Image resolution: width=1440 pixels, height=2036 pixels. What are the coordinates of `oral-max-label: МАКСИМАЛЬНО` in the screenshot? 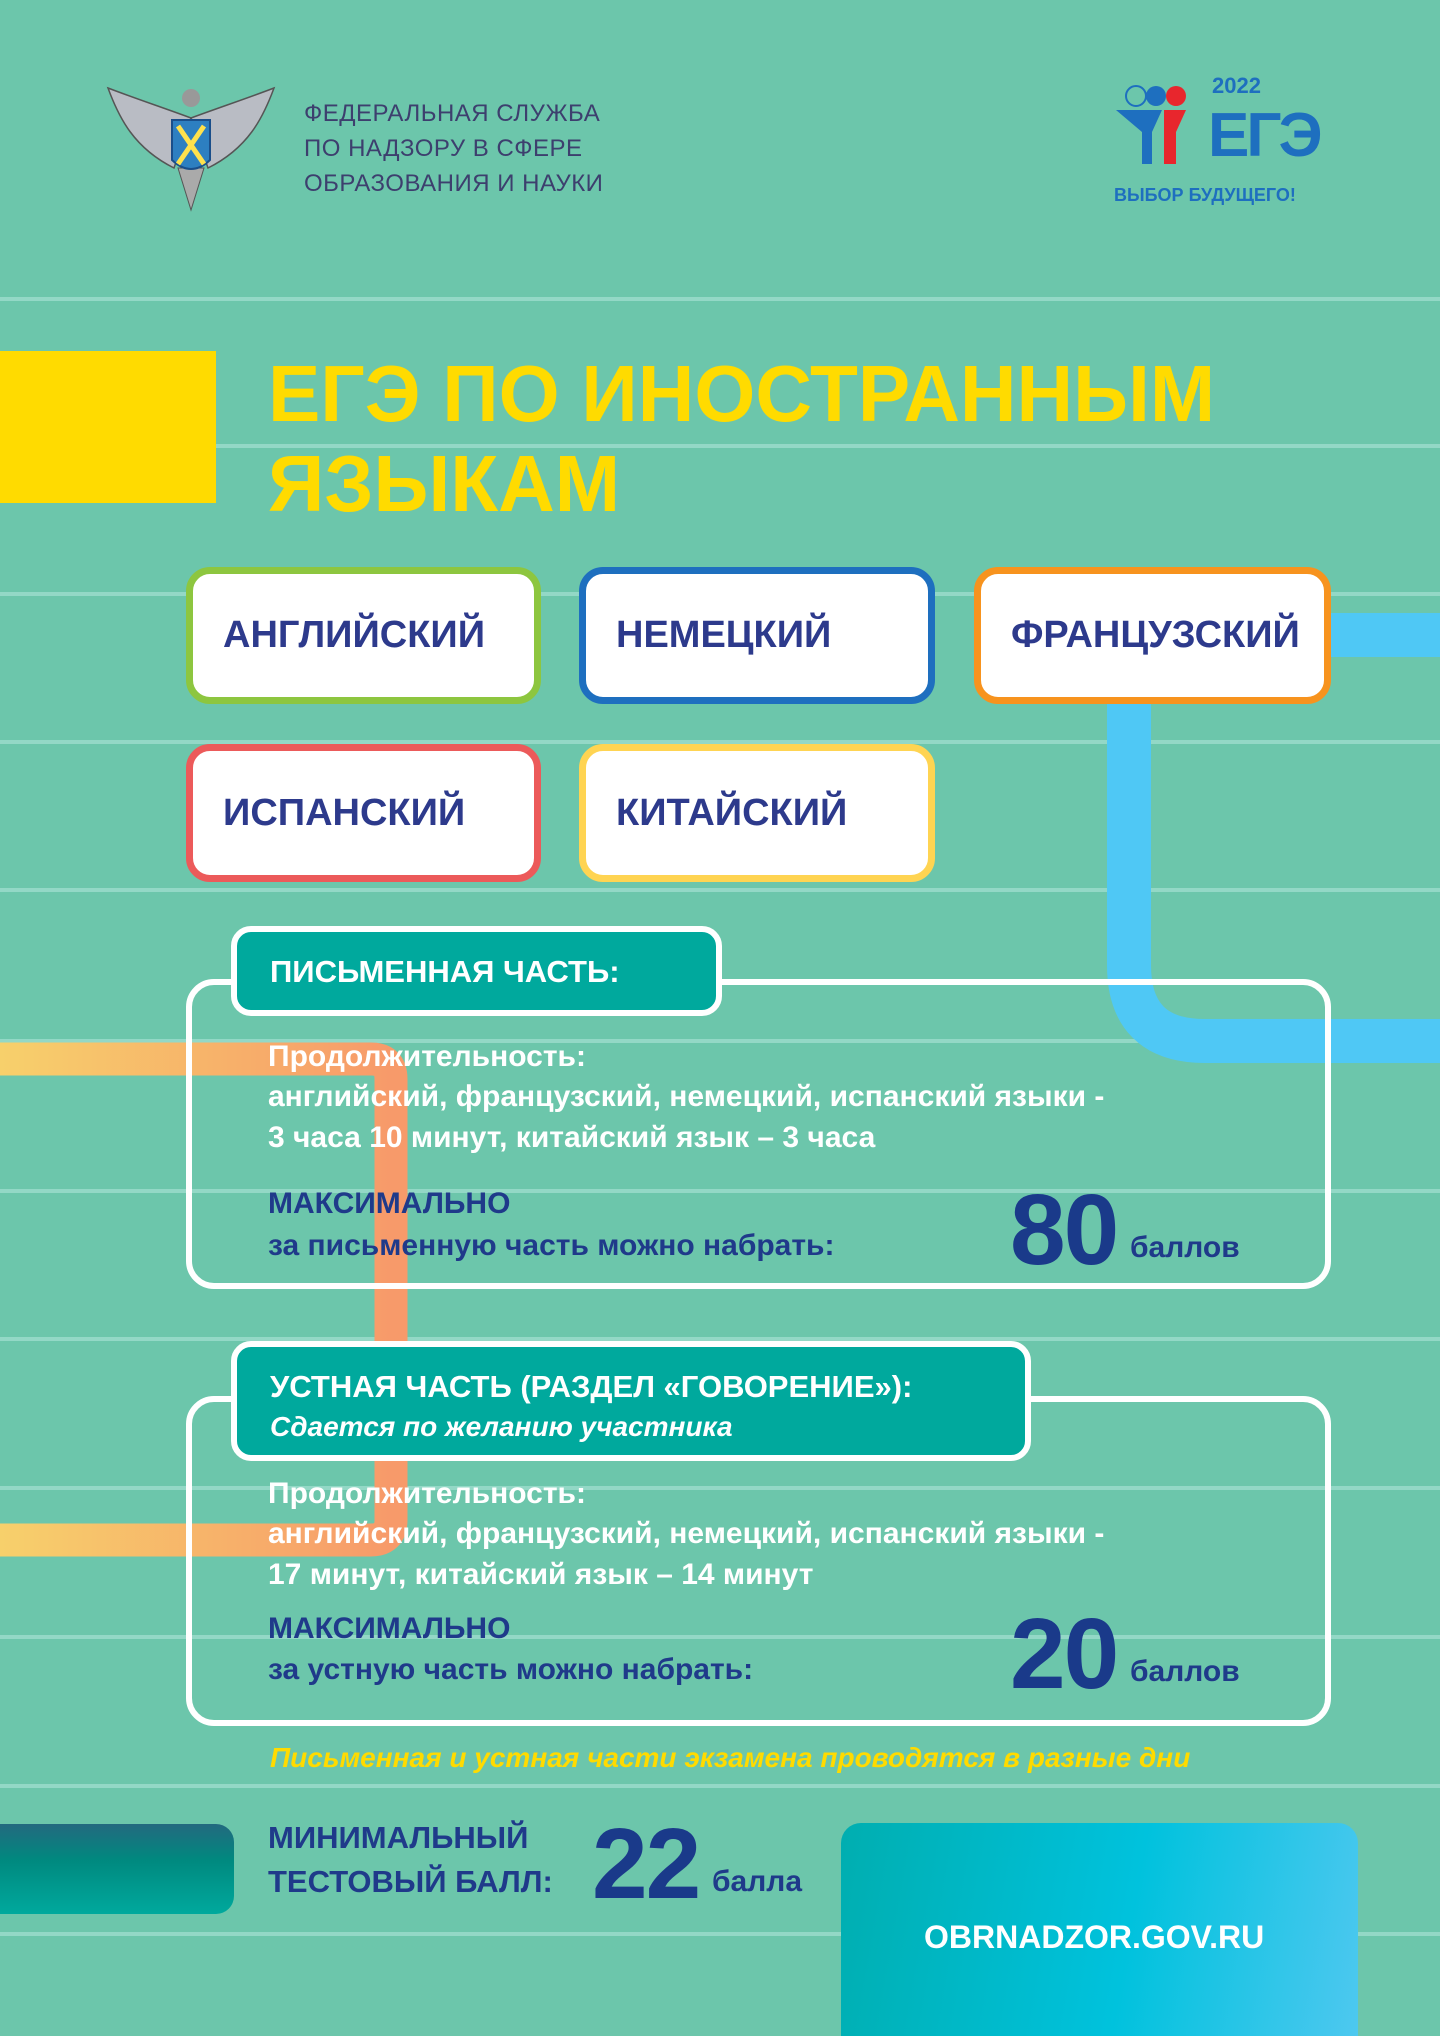 It's located at (389, 1628).